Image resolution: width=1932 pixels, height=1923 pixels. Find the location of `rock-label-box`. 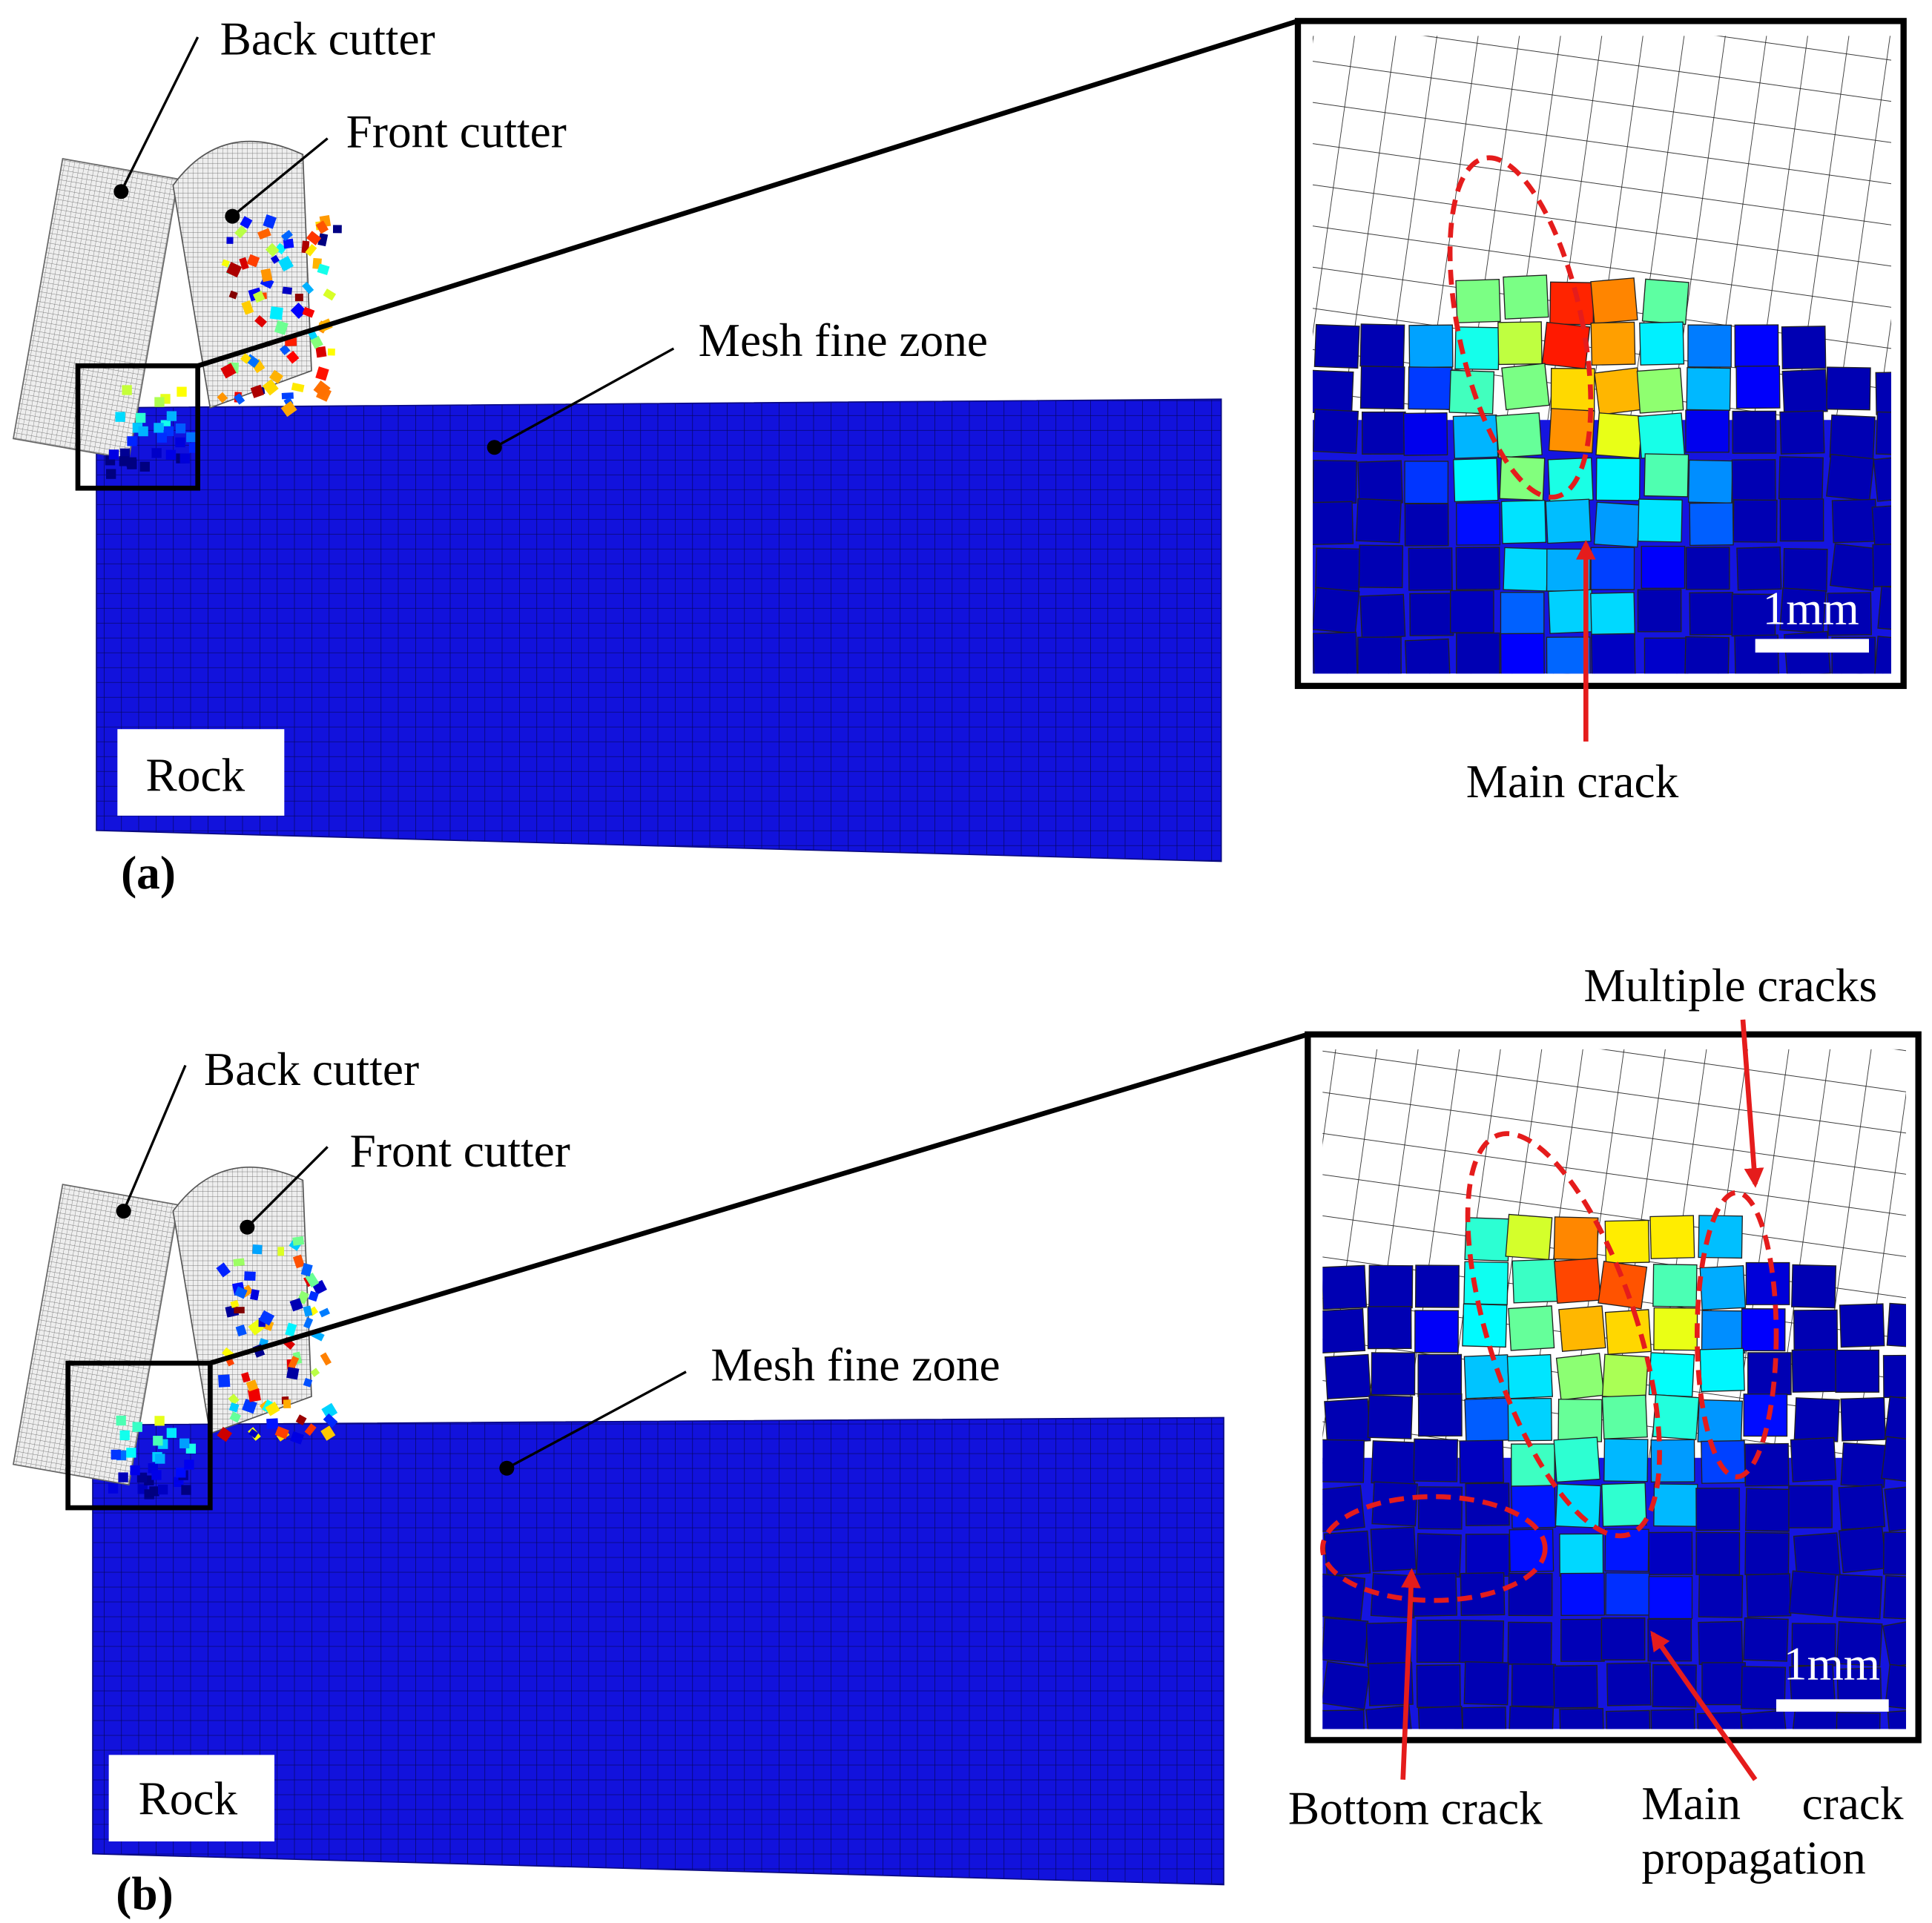

rock-label-box is located at coordinates (191, 1798).